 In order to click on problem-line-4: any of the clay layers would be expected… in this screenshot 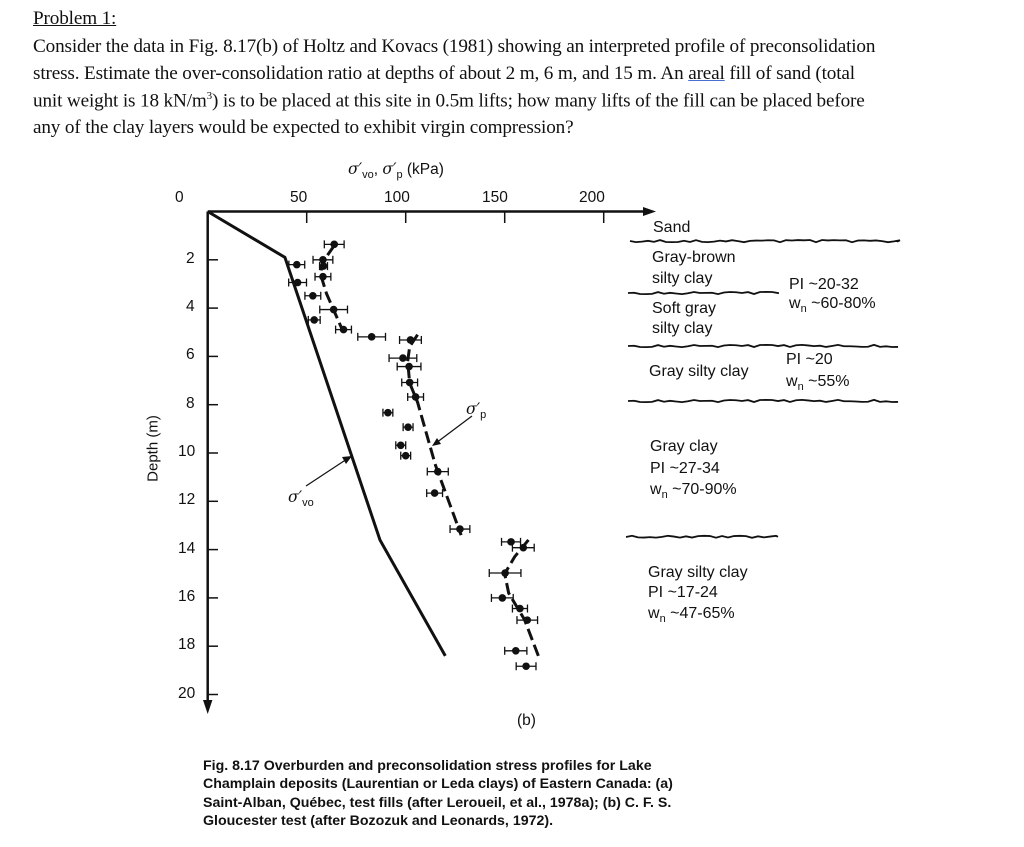, I will do `click(303, 127)`.